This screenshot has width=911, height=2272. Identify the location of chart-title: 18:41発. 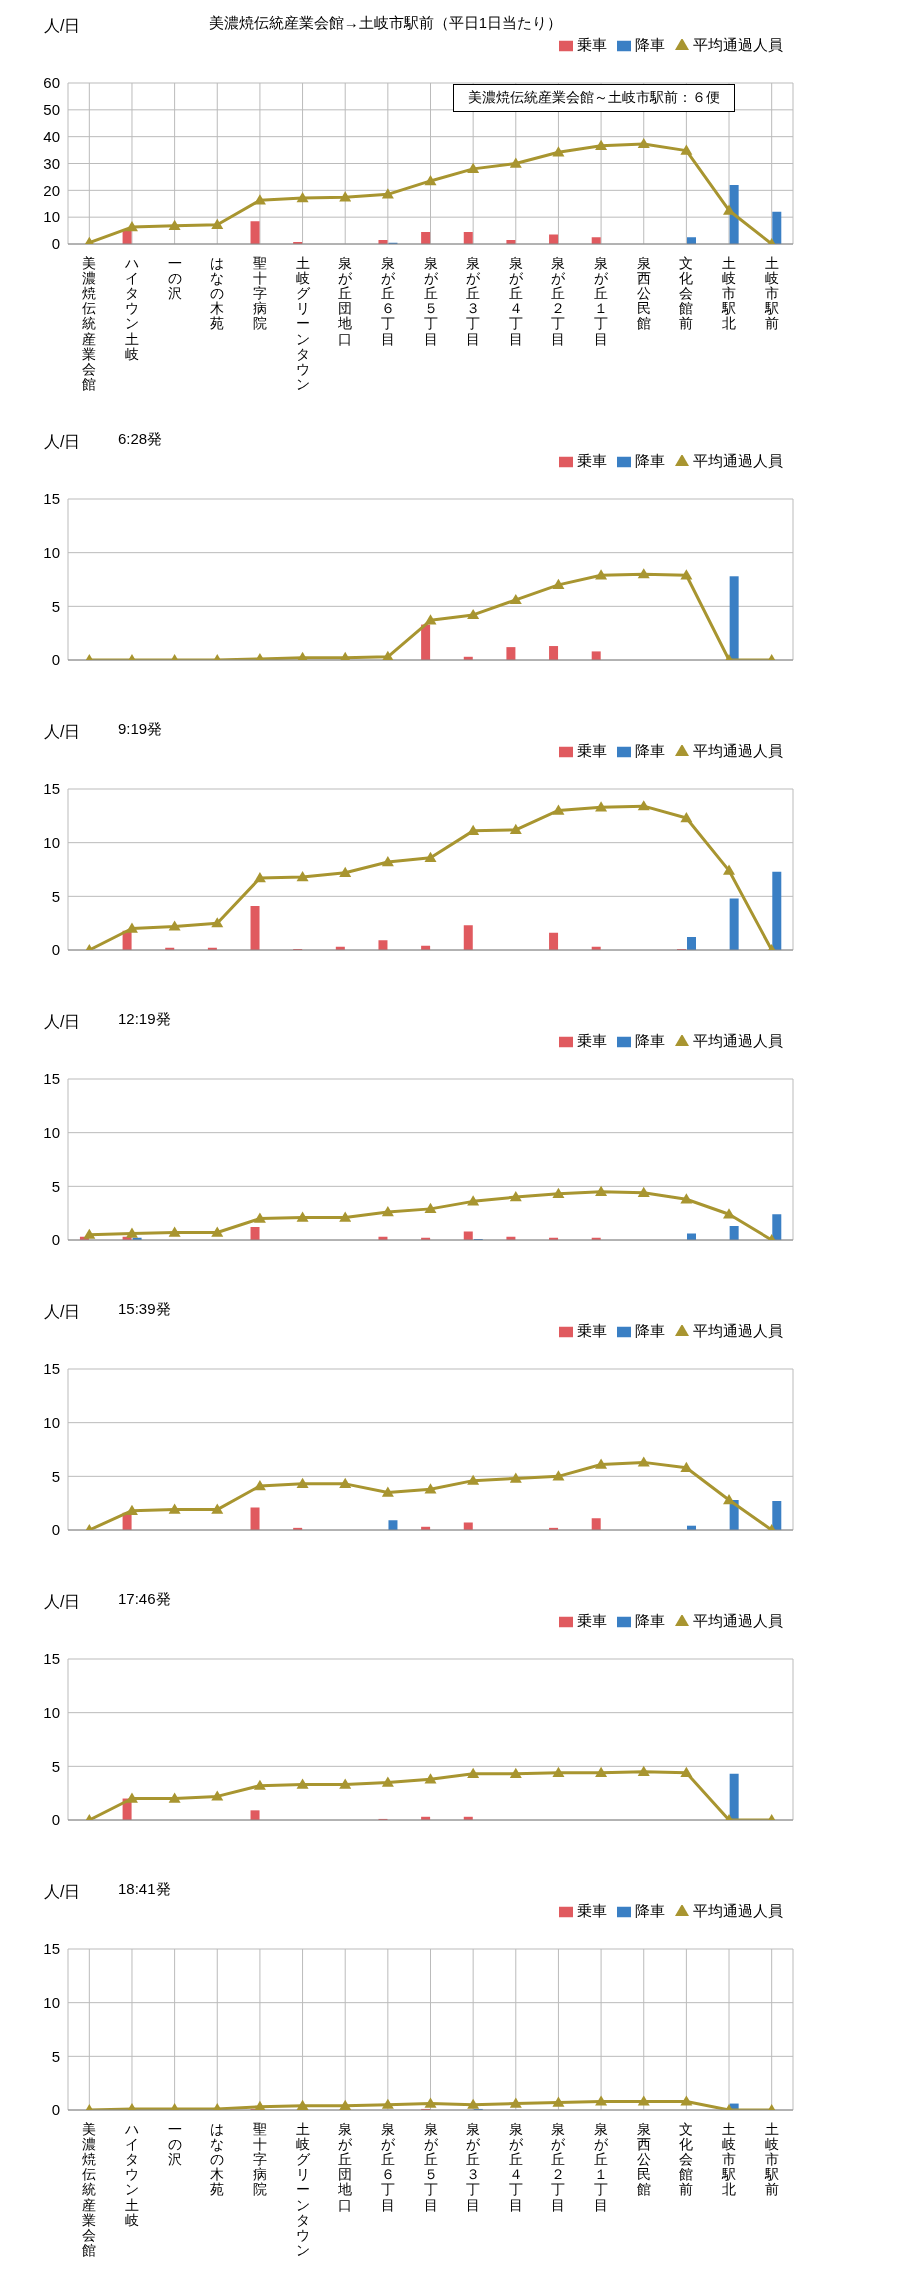
(145, 1889).